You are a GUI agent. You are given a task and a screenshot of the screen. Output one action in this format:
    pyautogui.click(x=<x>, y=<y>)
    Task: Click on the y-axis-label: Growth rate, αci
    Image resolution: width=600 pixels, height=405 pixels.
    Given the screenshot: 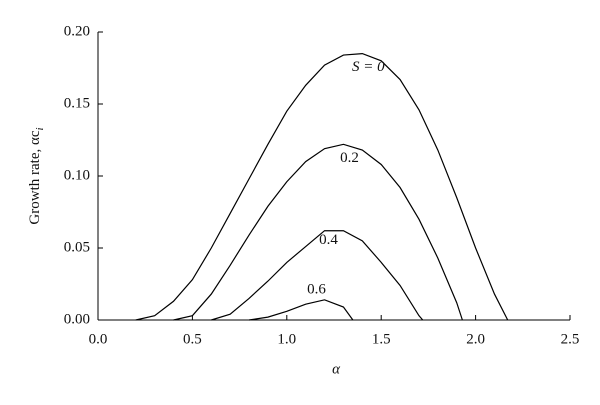 What is the action you would take?
    pyautogui.click(x=36, y=175)
    